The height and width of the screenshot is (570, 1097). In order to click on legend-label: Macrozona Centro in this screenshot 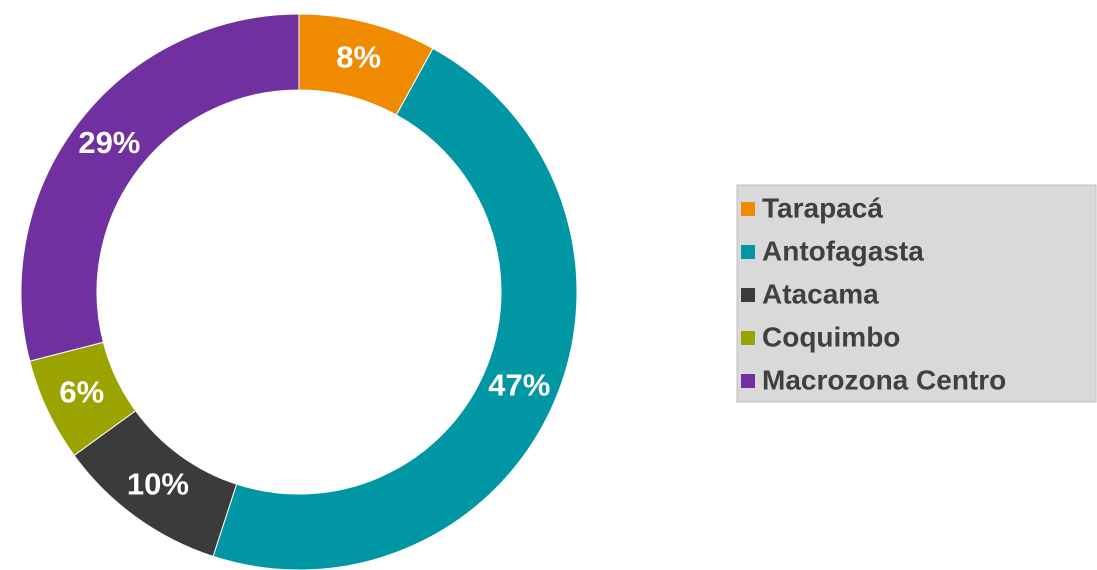, I will do `click(884, 379)`.